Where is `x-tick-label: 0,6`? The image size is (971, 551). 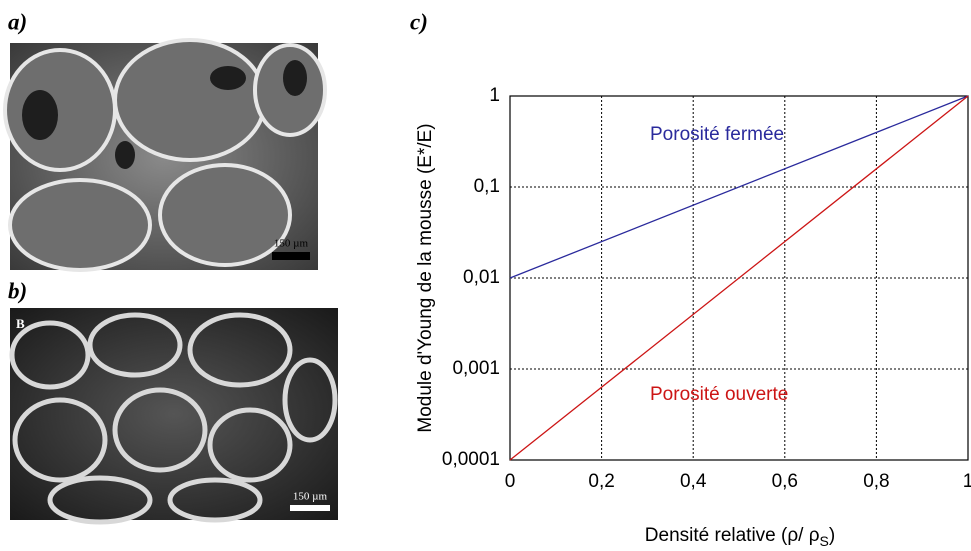 x-tick-label: 0,6 is located at coordinates (785, 481).